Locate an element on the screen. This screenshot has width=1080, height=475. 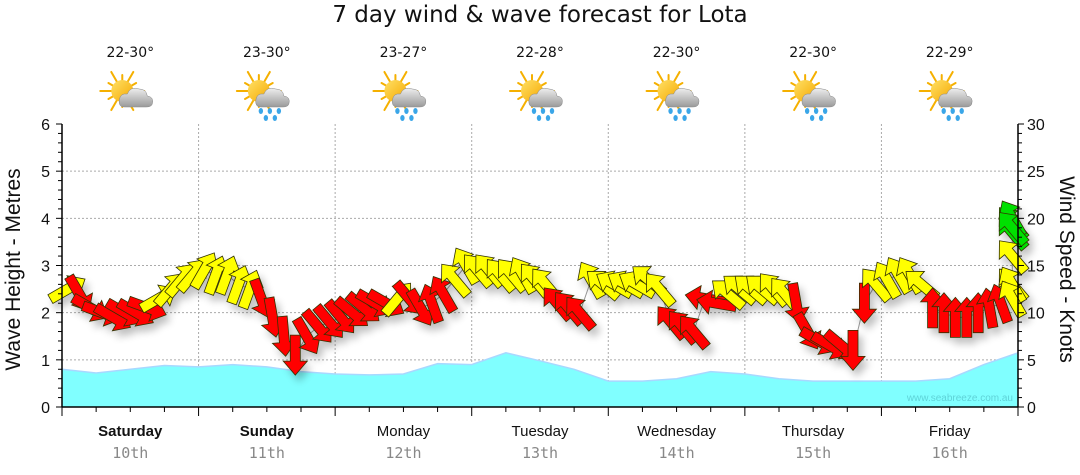
day-date-label: 15th is located at coordinates (813, 453).